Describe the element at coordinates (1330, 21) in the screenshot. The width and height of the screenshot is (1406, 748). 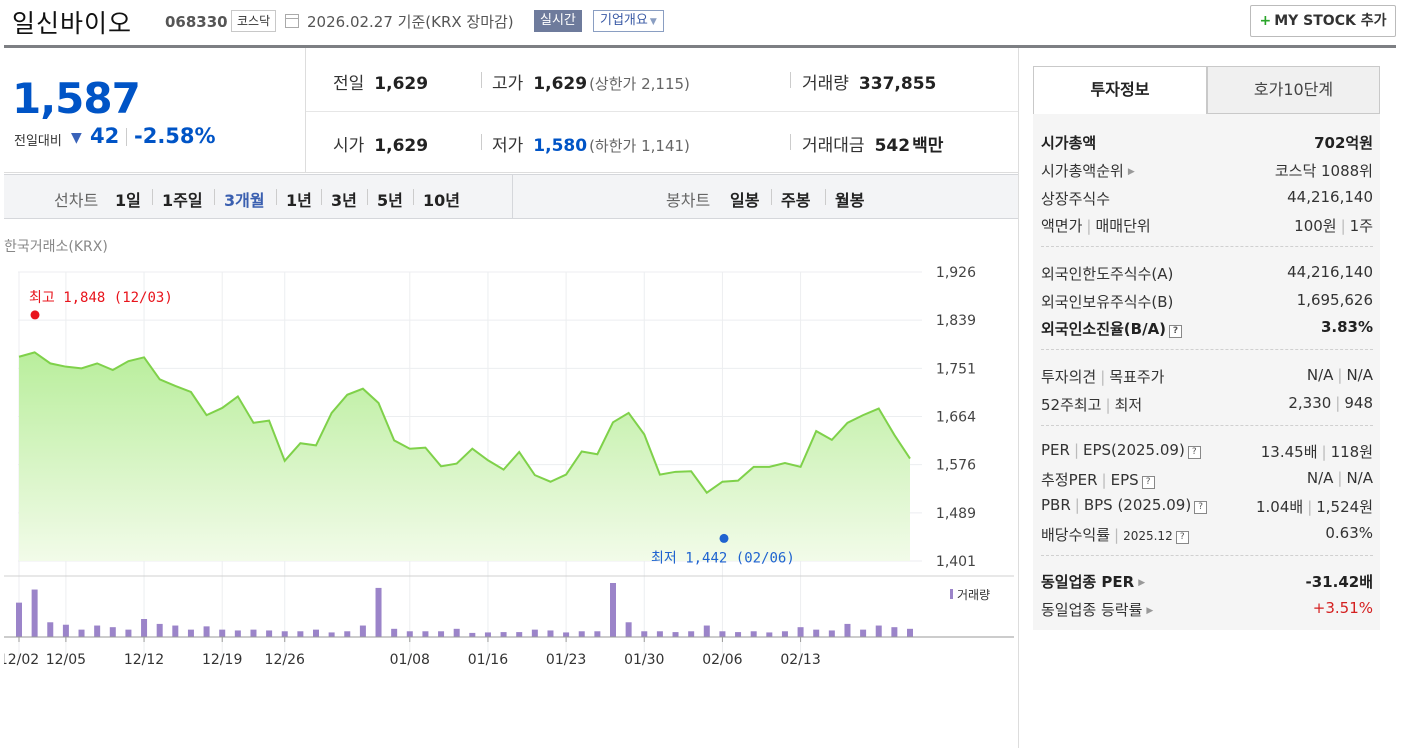
I see `add-my-stock-label: MY STOCK 추가` at that location.